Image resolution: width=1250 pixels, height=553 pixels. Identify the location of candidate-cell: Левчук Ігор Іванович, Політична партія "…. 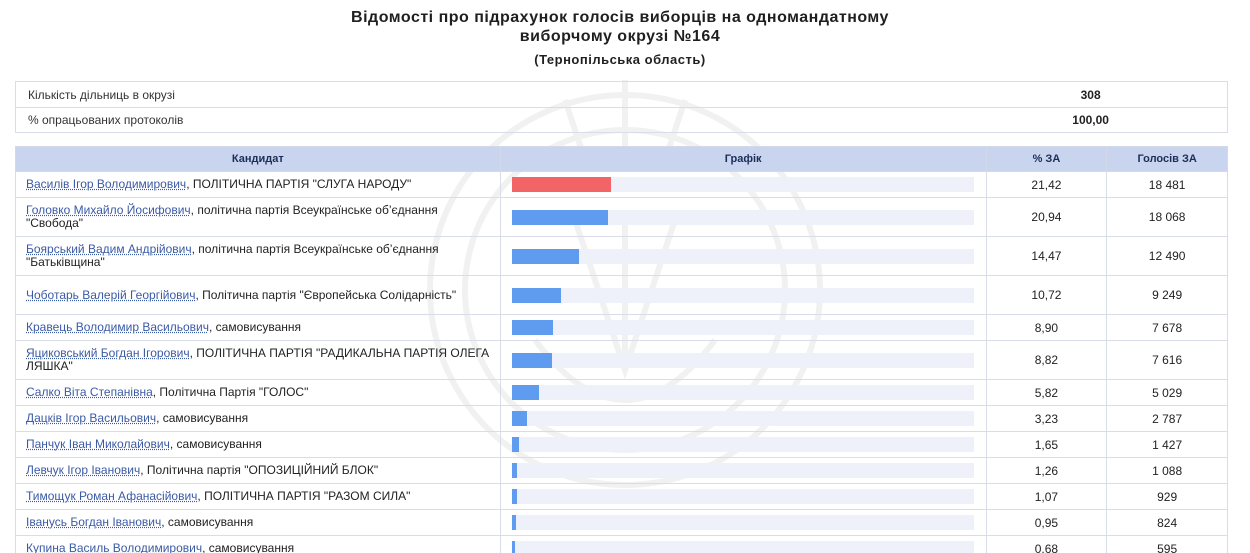
(258, 470).